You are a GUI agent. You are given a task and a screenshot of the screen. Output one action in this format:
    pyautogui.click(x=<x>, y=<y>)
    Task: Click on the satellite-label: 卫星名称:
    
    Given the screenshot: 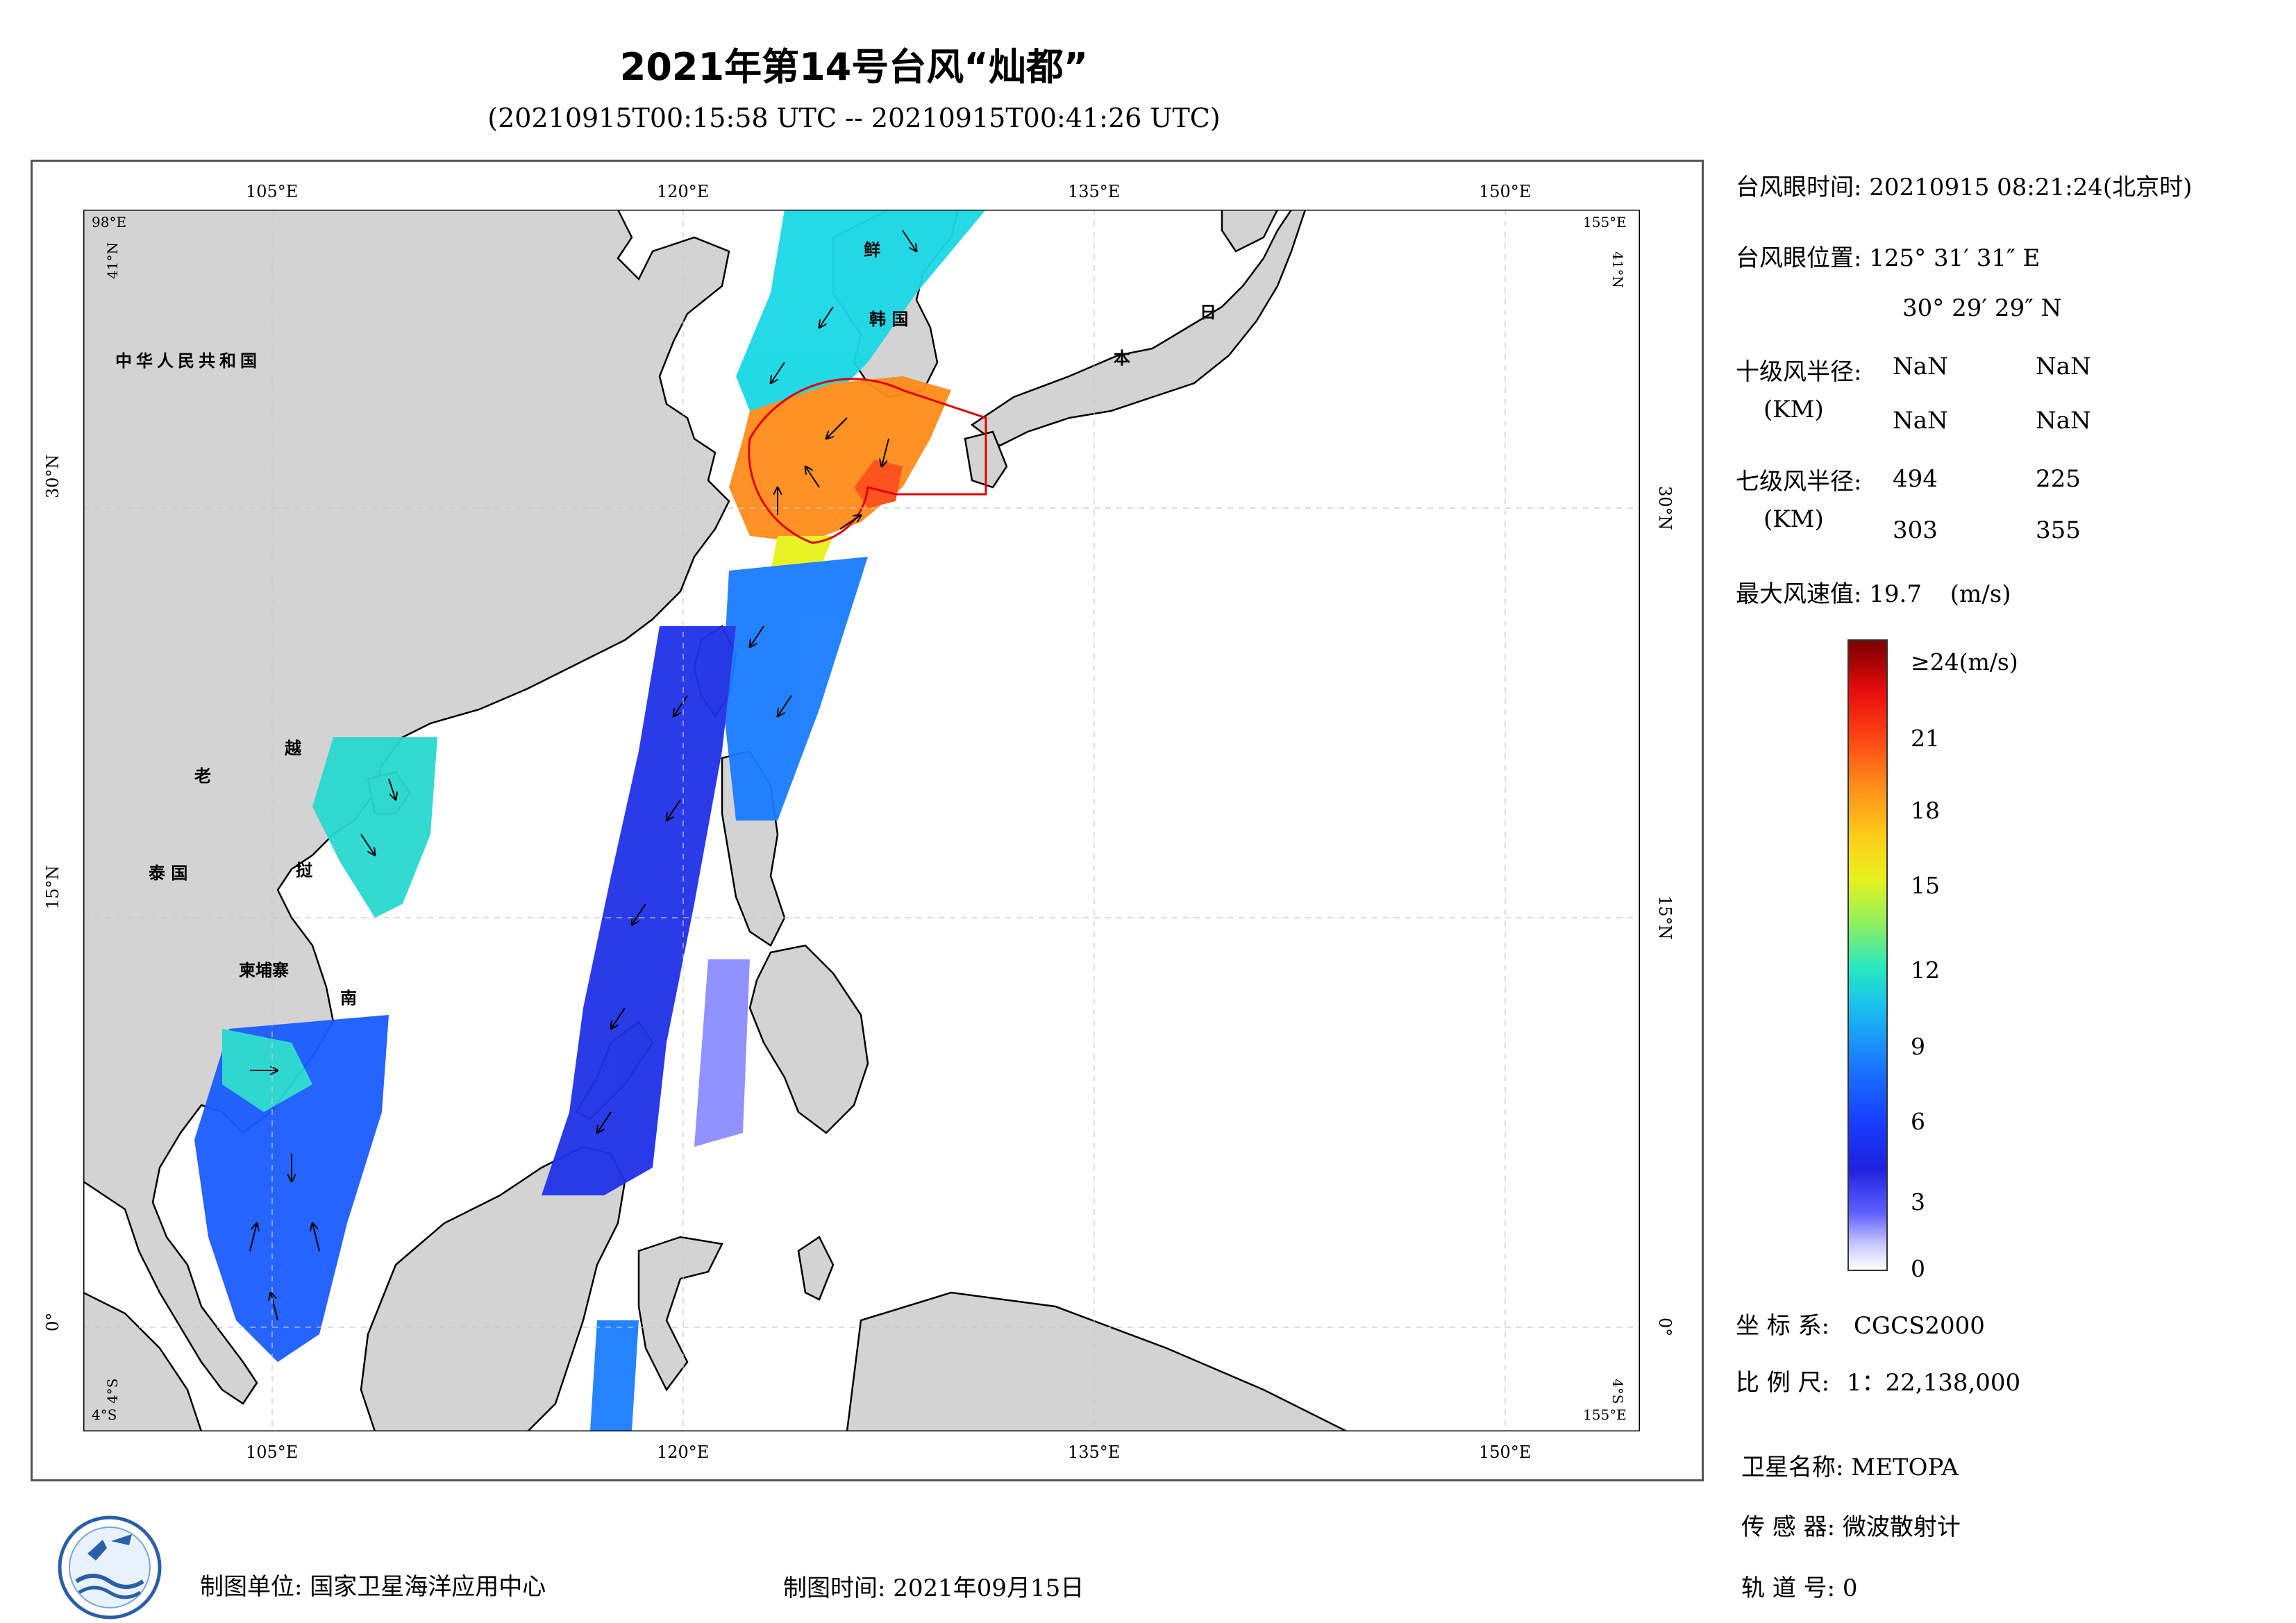 What is the action you would take?
    pyautogui.click(x=1792, y=1467)
    